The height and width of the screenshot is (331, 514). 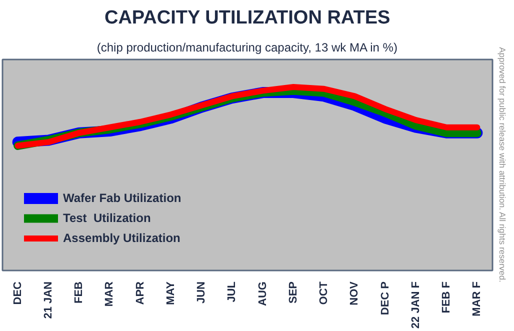 I want to click on x-tick-label: FEB, so click(x=79, y=292).